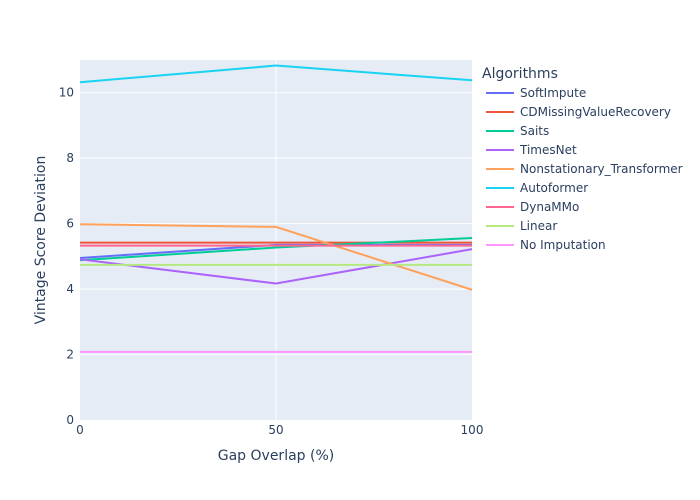  I want to click on legend-label: DynaMMo, so click(549, 207).